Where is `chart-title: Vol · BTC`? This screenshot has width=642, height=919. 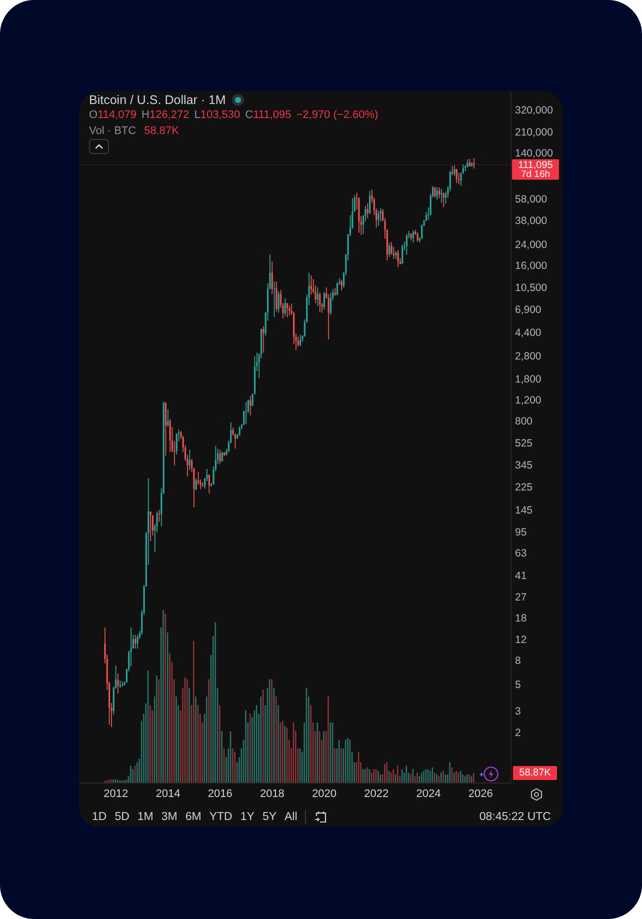
chart-title: Vol · BTC is located at coordinates (112, 131).